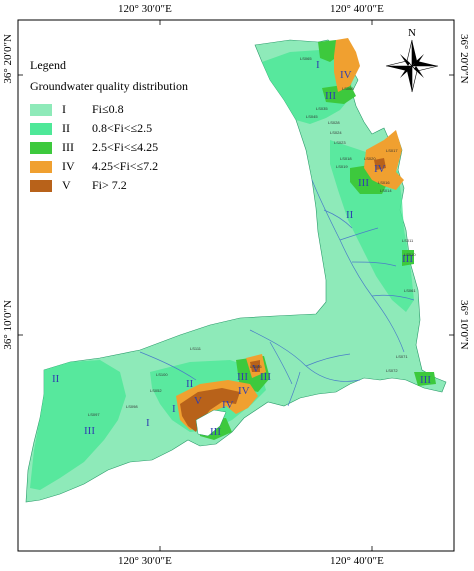 The width and height of the screenshot is (474, 571). I want to click on zone-label-9: III, so click(89, 431).